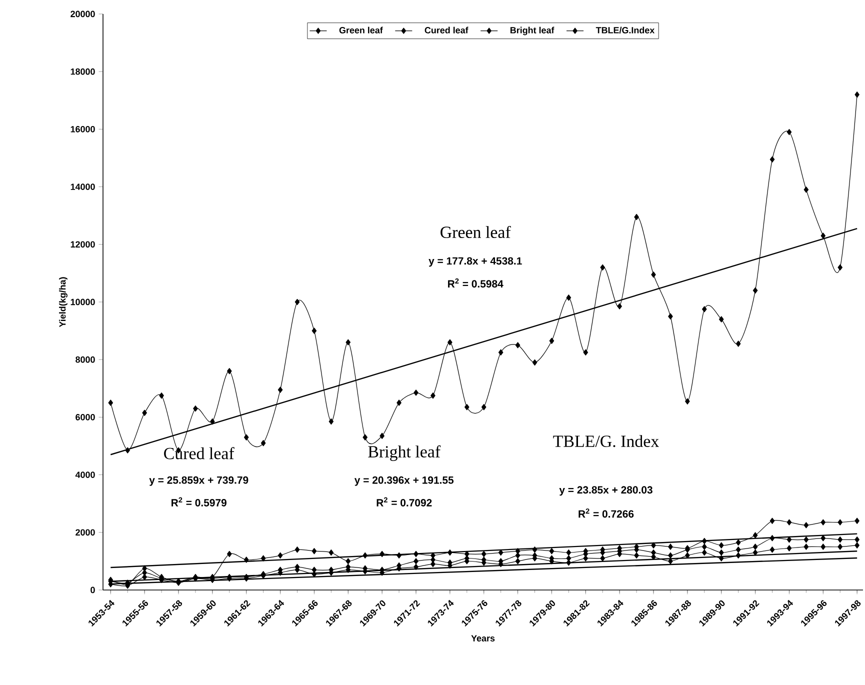 The width and height of the screenshot is (865, 685). I want to click on annotation: y = 23.85x + 280.03, so click(605, 491).